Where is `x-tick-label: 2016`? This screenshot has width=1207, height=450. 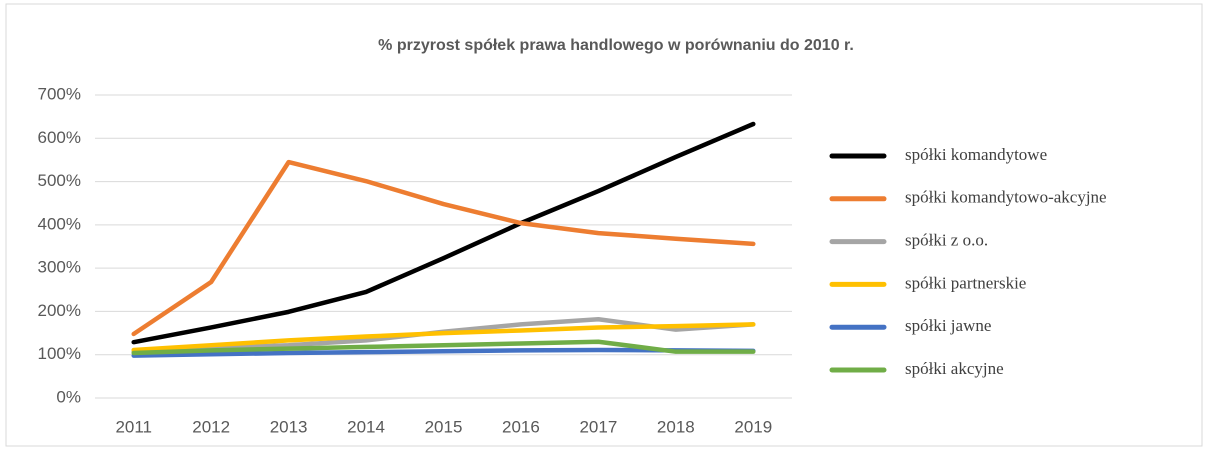 x-tick-label: 2016 is located at coordinates (521, 426).